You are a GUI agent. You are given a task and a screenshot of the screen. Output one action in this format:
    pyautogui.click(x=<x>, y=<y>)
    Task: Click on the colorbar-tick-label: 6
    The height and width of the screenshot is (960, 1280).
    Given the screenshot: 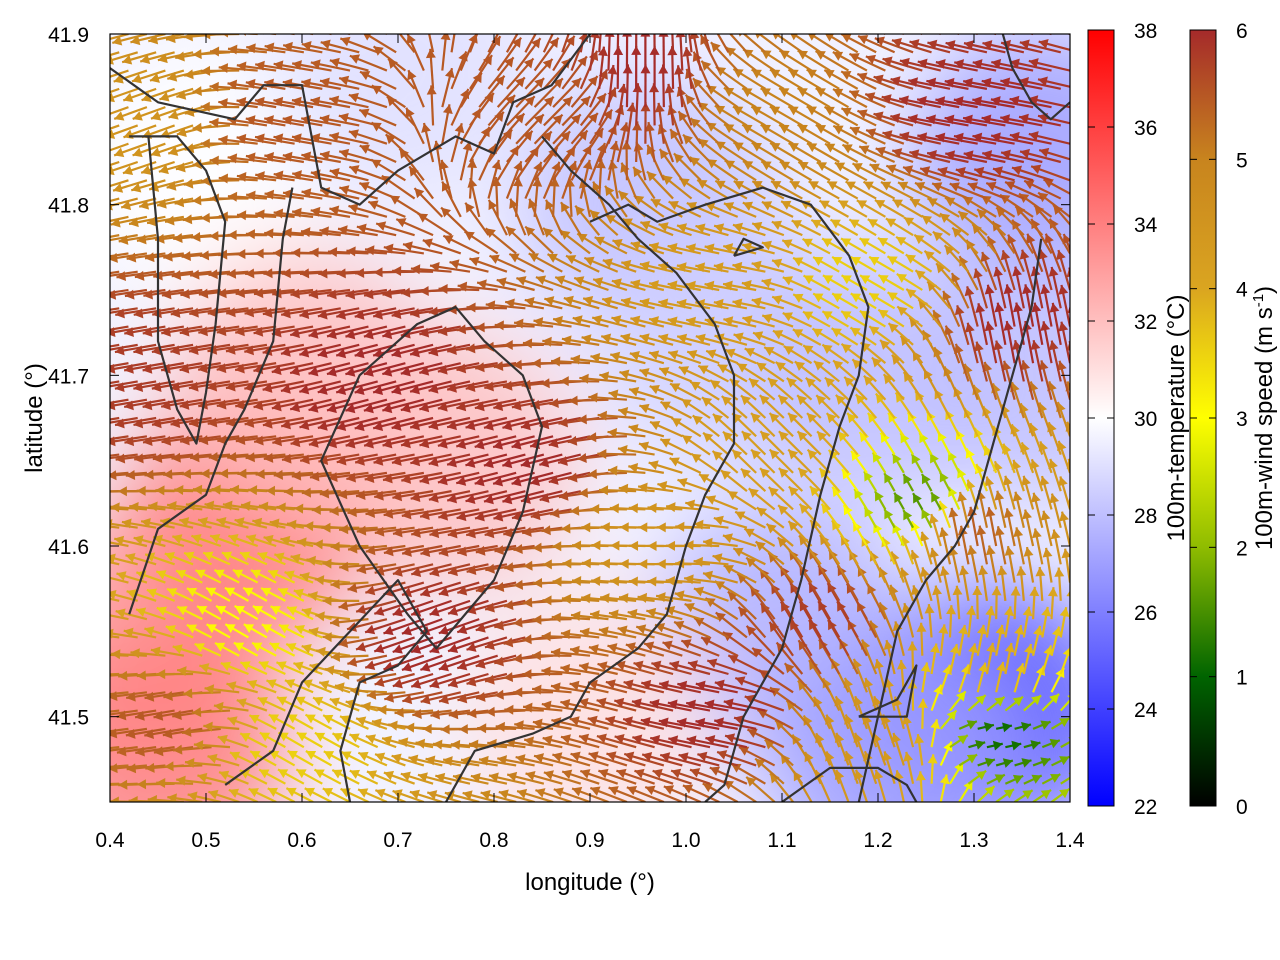 What is the action you would take?
    pyautogui.click(x=1242, y=31)
    